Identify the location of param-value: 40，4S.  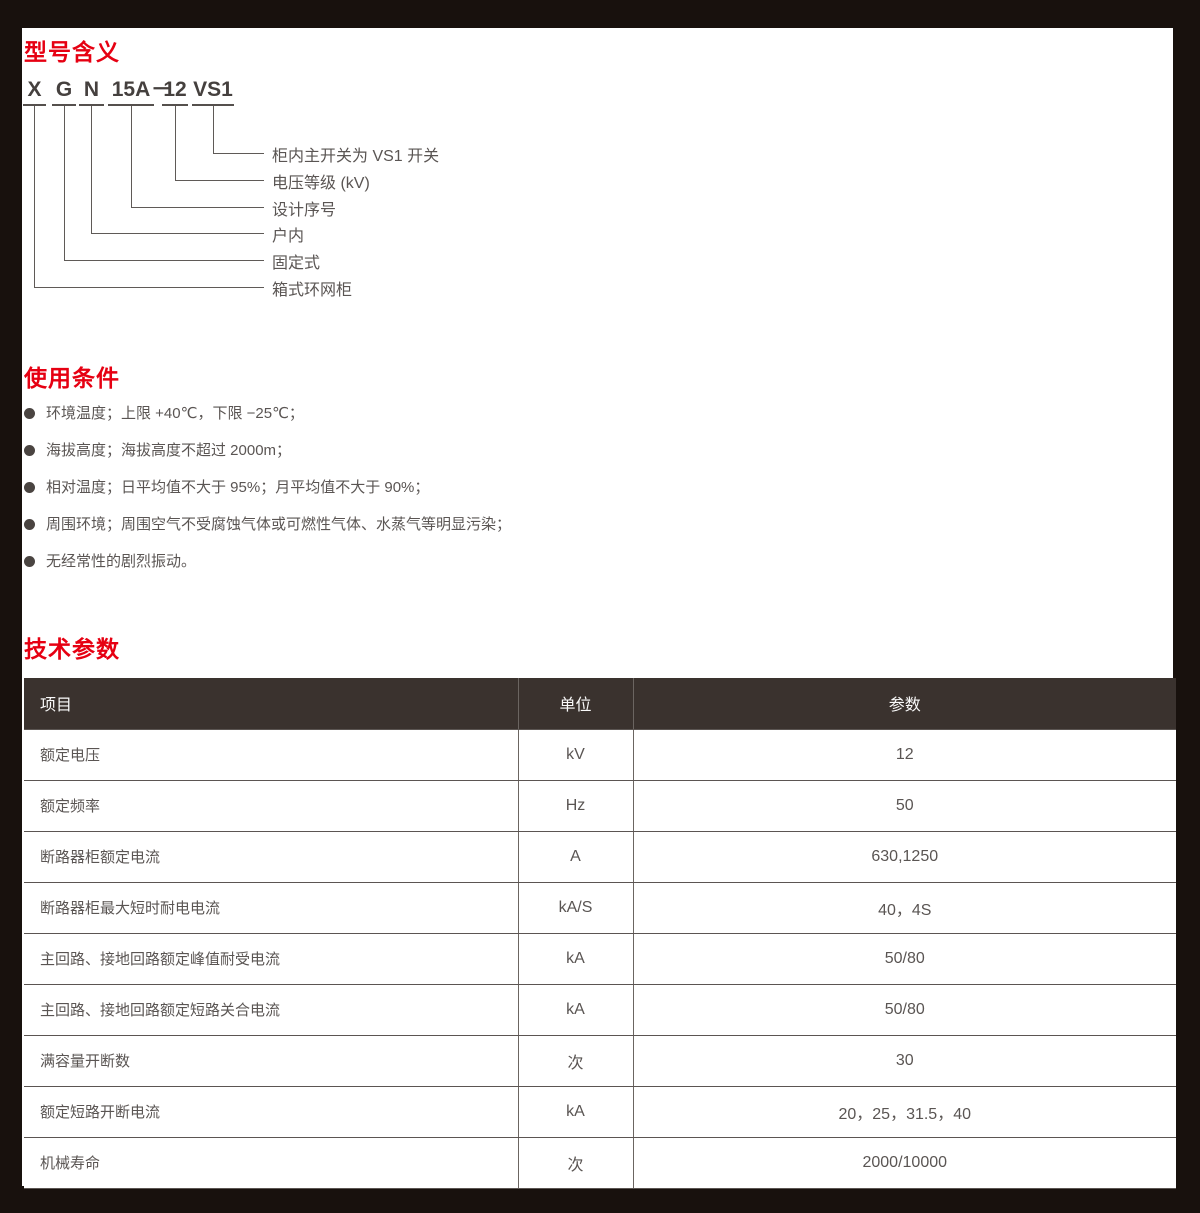
(904, 908).